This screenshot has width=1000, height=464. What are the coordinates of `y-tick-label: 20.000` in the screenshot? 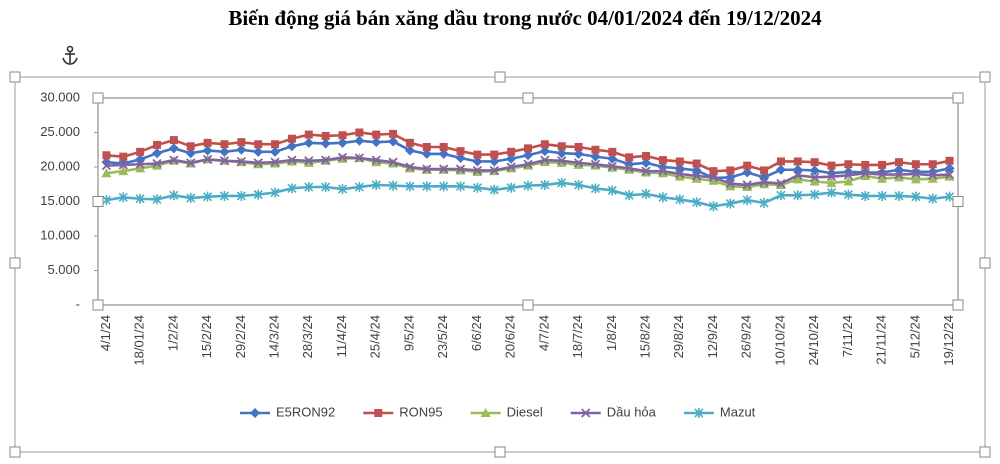 It's located at (60, 165).